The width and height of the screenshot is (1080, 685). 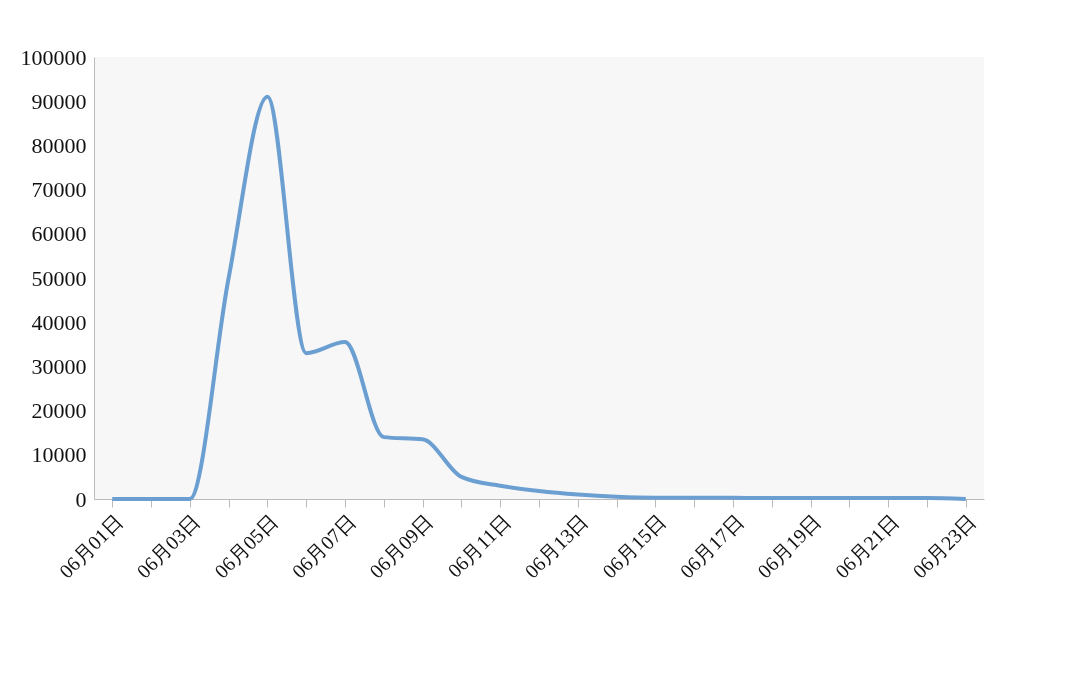 I want to click on y-tick-label: 80000, so click(x=59, y=145).